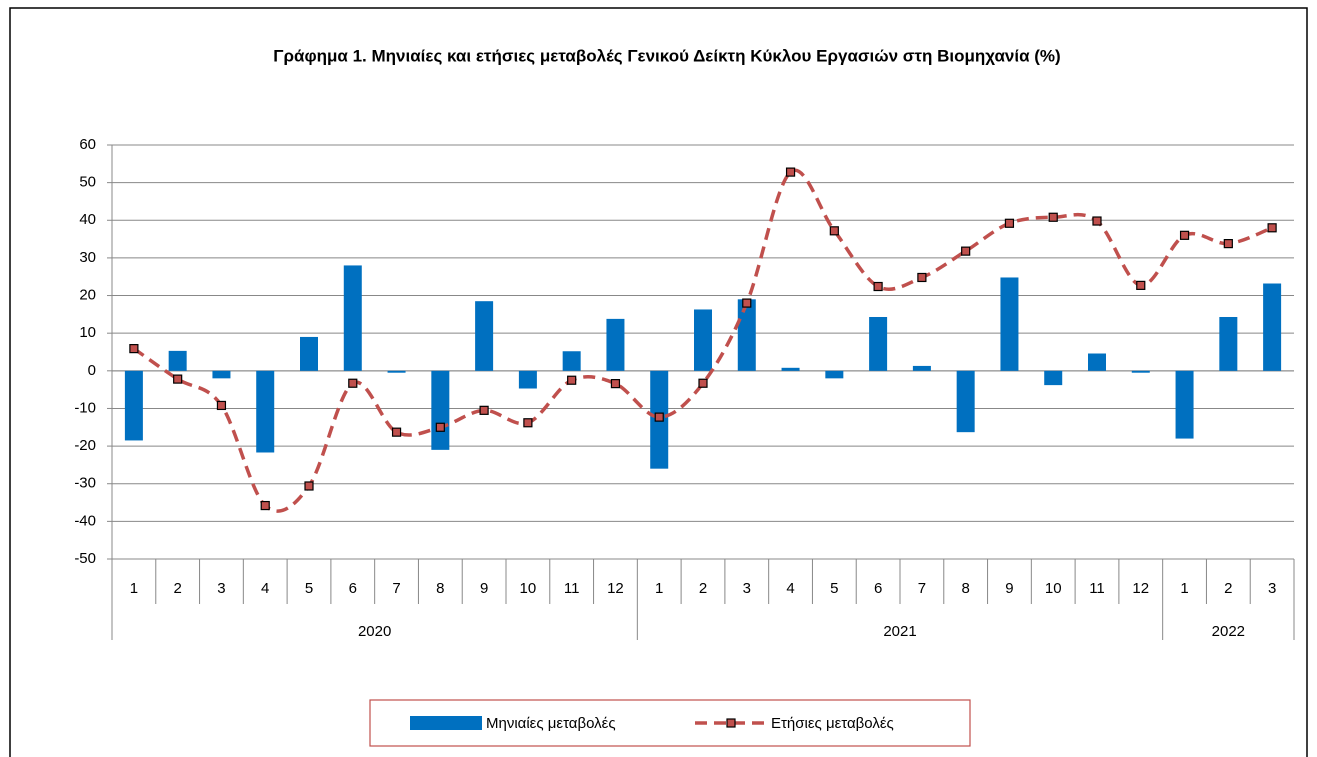 This screenshot has width=1317, height=757. I want to click on group-label: 2022, so click(1228, 631).